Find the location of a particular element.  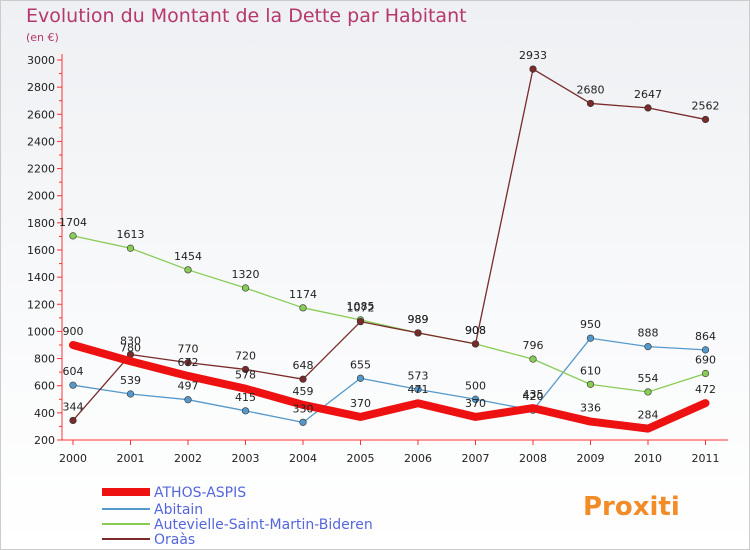

y-tick-label: 1200 is located at coordinates (41, 304).